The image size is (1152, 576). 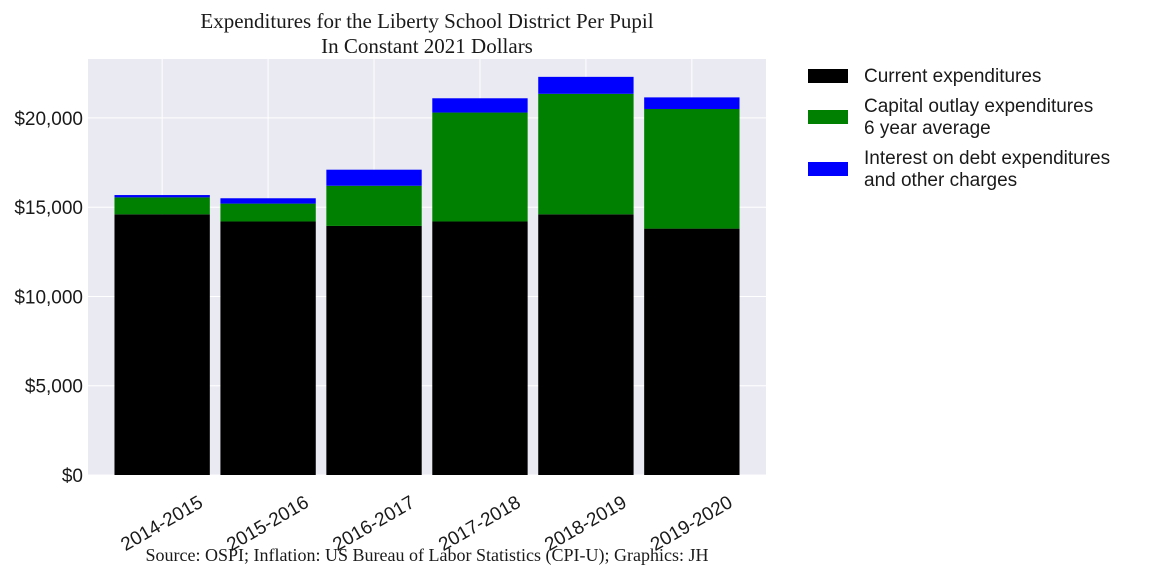 I want to click on y-tick-label: $15,000, so click(x=48, y=208).